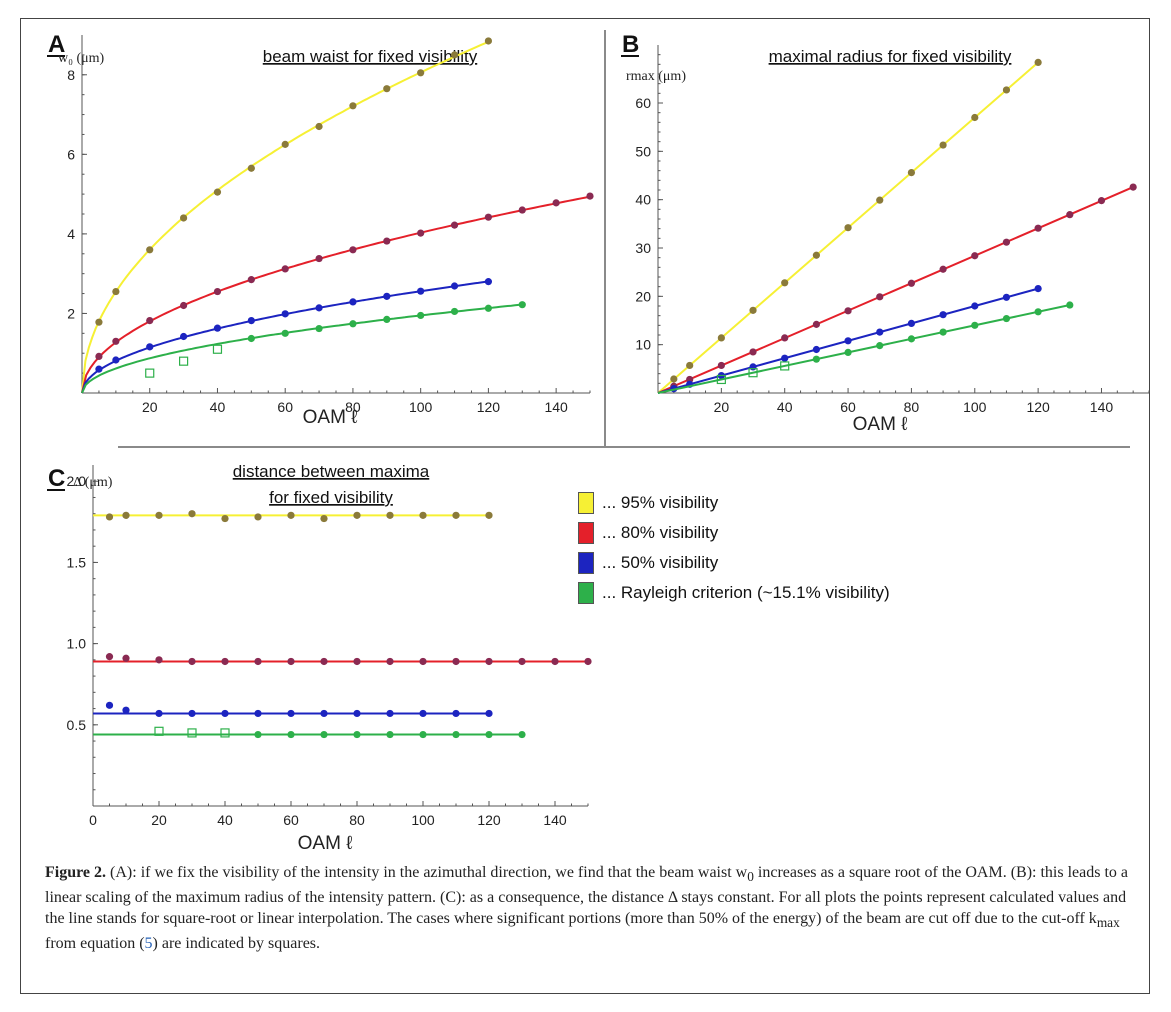 Image resolution: width=1171 pixels, height=1012 pixels. What do you see at coordinates (325, 843) in the screenshot?
I see `x-axis-label: OAM ℓ` at bounding box center [325, 843].